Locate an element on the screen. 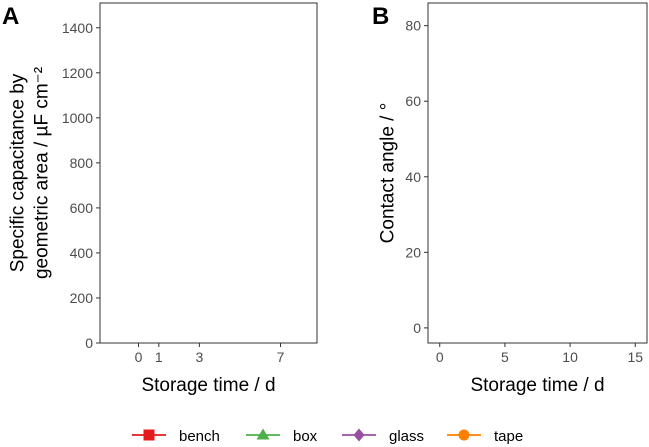  y-tick-label: 40 is located at coordinates (413, 177).